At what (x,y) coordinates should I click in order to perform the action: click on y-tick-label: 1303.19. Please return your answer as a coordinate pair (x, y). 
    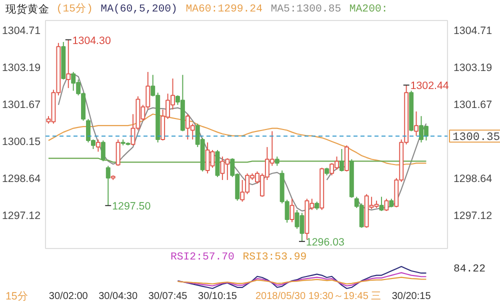
    Looking at the image, I should click on (21, 68).